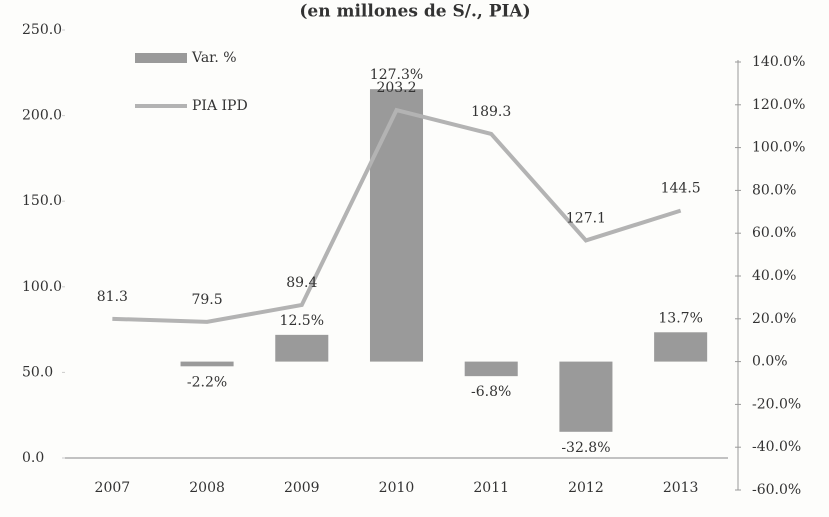 This screenshot has height=517, width=829. I want to click on y2-tick-label: -60.0%, so click(776, 490).